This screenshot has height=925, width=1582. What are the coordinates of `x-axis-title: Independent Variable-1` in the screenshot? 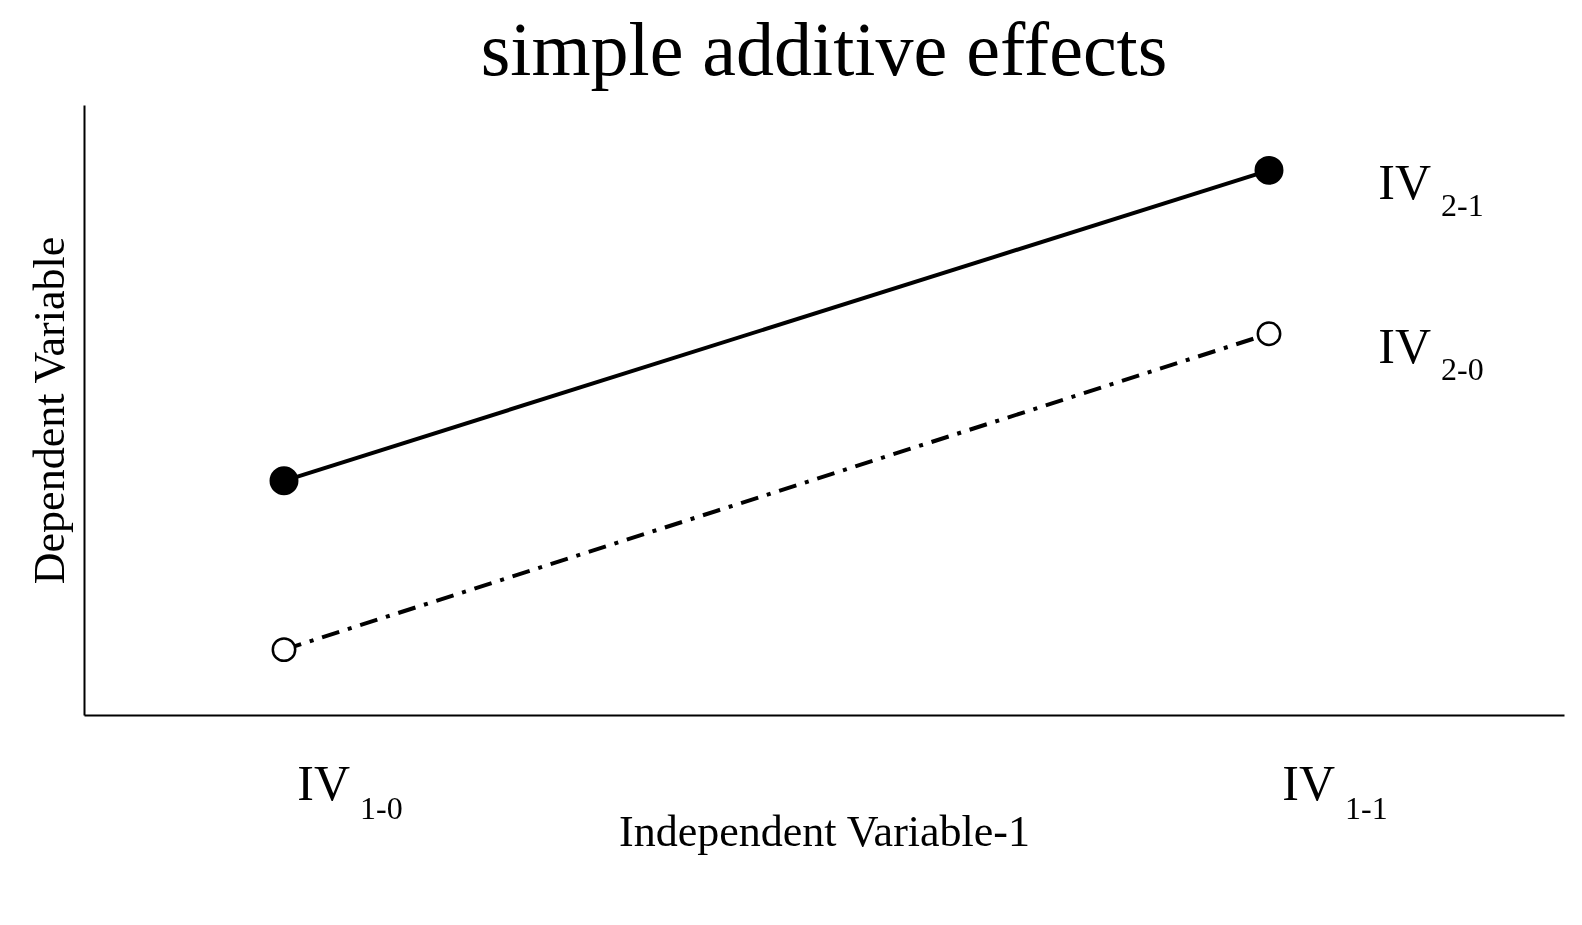 It's located at (824, 831).